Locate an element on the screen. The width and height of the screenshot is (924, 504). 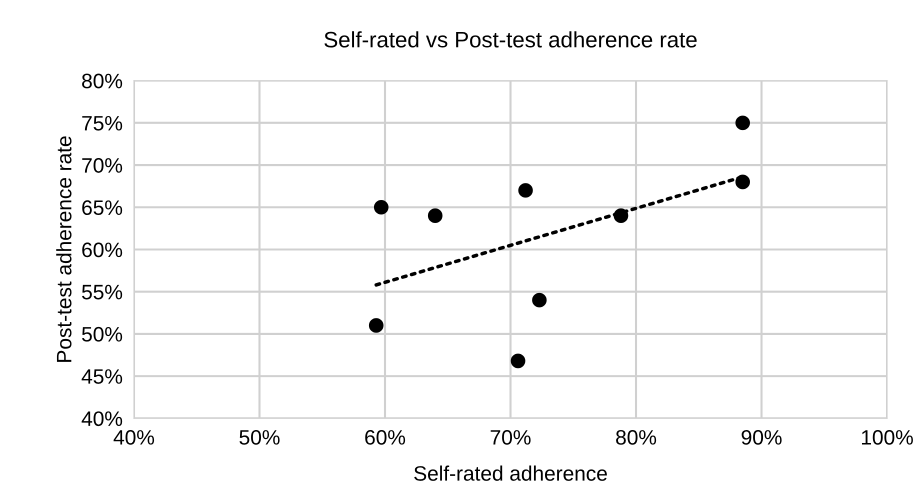
chart-title: Self-rated vs Post-test adherence rate is located at coordinates (510, 39).